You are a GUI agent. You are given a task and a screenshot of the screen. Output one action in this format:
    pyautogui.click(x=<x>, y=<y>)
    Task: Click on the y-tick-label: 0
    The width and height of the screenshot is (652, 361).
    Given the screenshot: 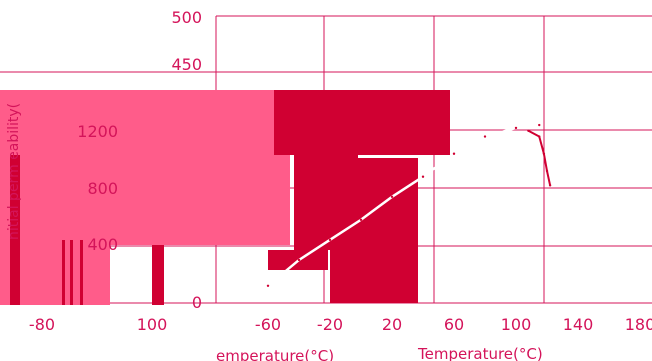 What is the action you would take?
    pyautogui.click(x=197, y=302)
    